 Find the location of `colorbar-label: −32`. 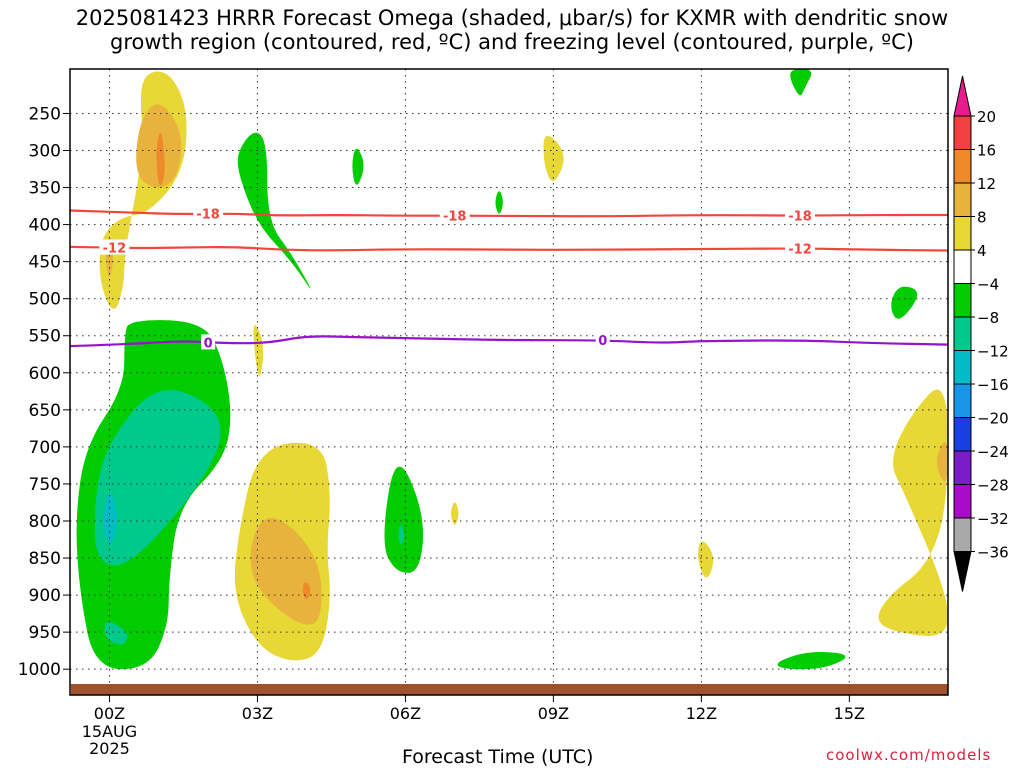

colorbar-label: −32 is located at coordinates (993, 519).